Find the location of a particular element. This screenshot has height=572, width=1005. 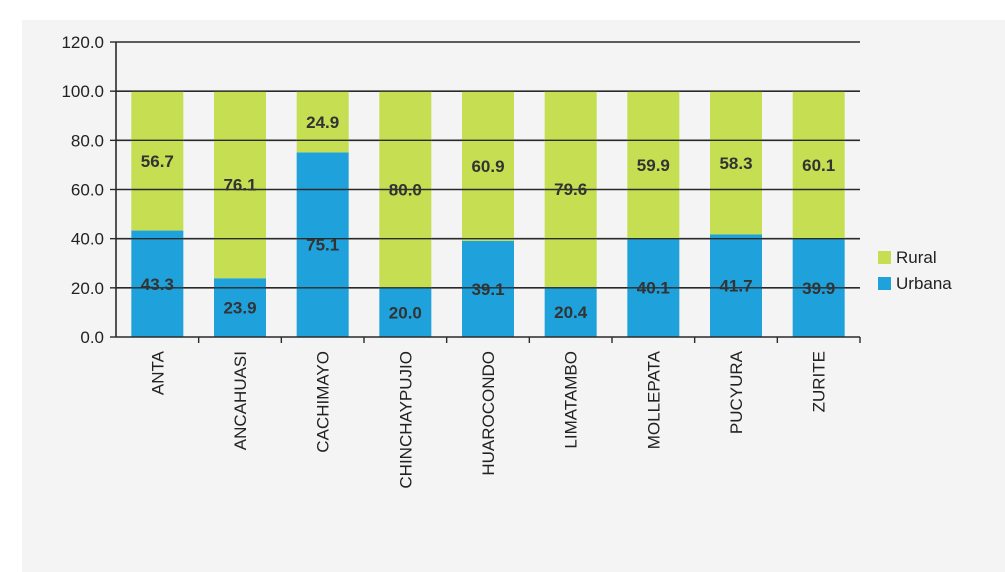

legend-label-urbana: Urbana is located at coordinates (924, 283).